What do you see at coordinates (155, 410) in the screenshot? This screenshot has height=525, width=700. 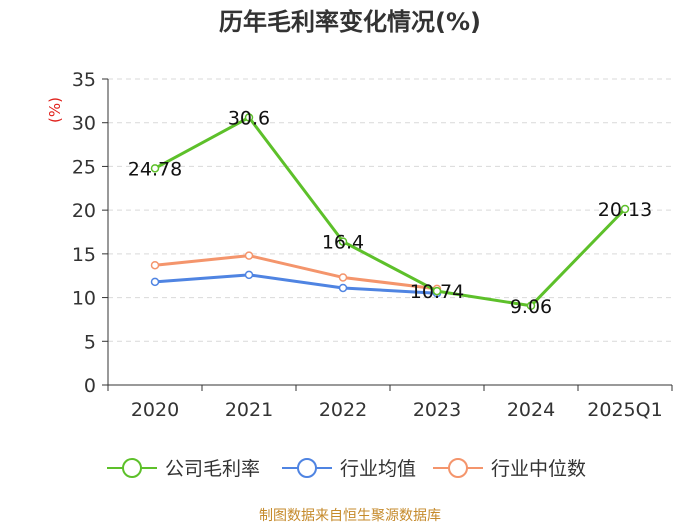 I see `x-tick-label: 2020` at bounding box center [155, 410].